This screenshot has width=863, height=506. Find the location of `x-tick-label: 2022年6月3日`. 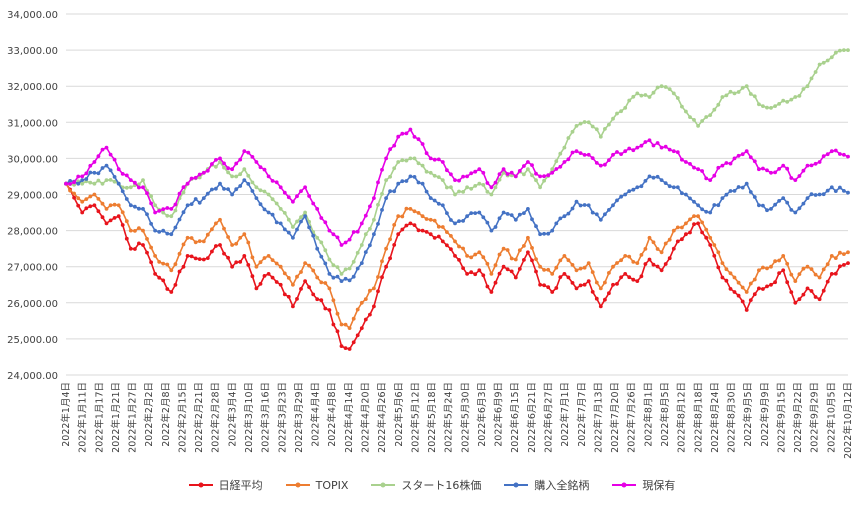

x-tick-label: 2022年6月3日 is located at coordinates (482, 414).